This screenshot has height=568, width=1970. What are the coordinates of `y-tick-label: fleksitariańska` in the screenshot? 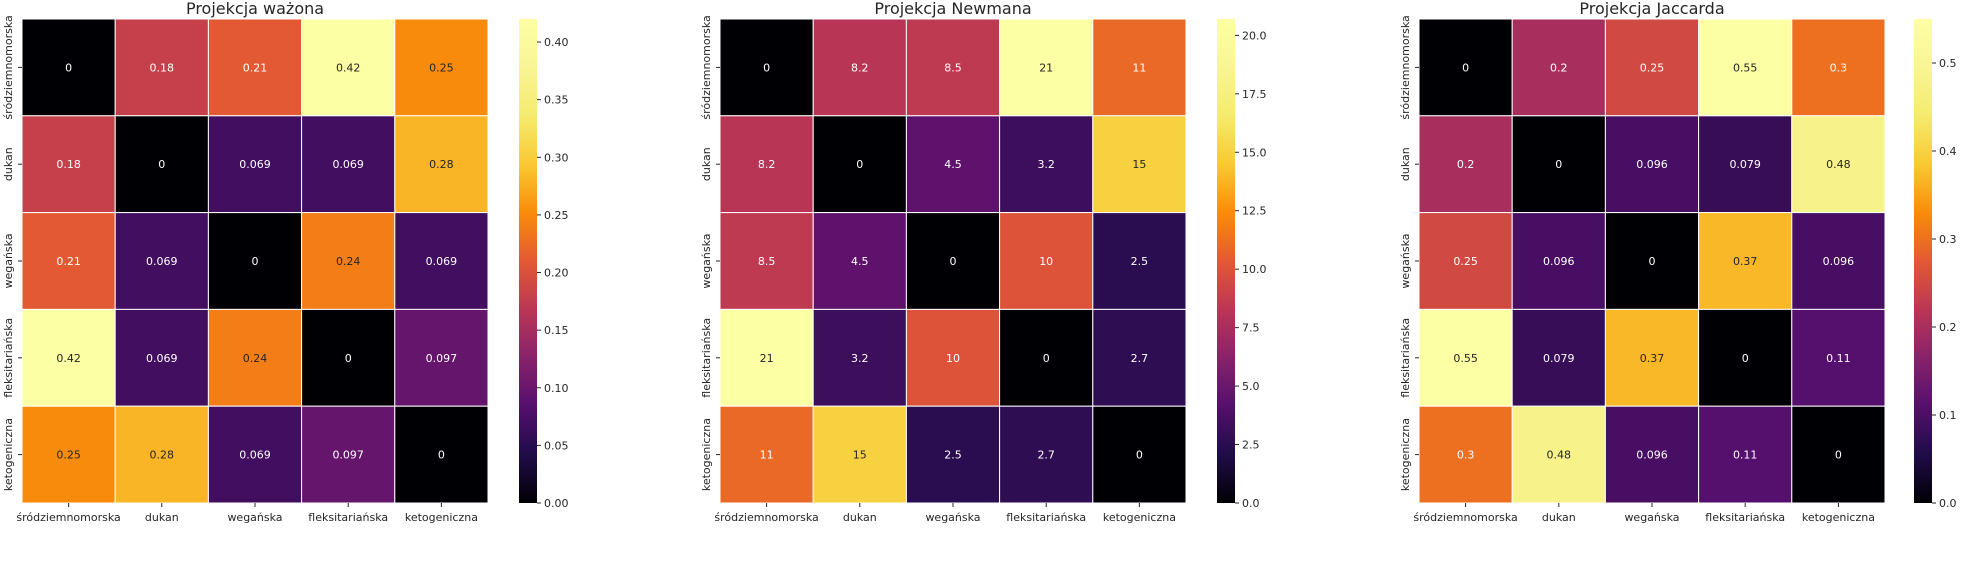 It's located at (706, 358).